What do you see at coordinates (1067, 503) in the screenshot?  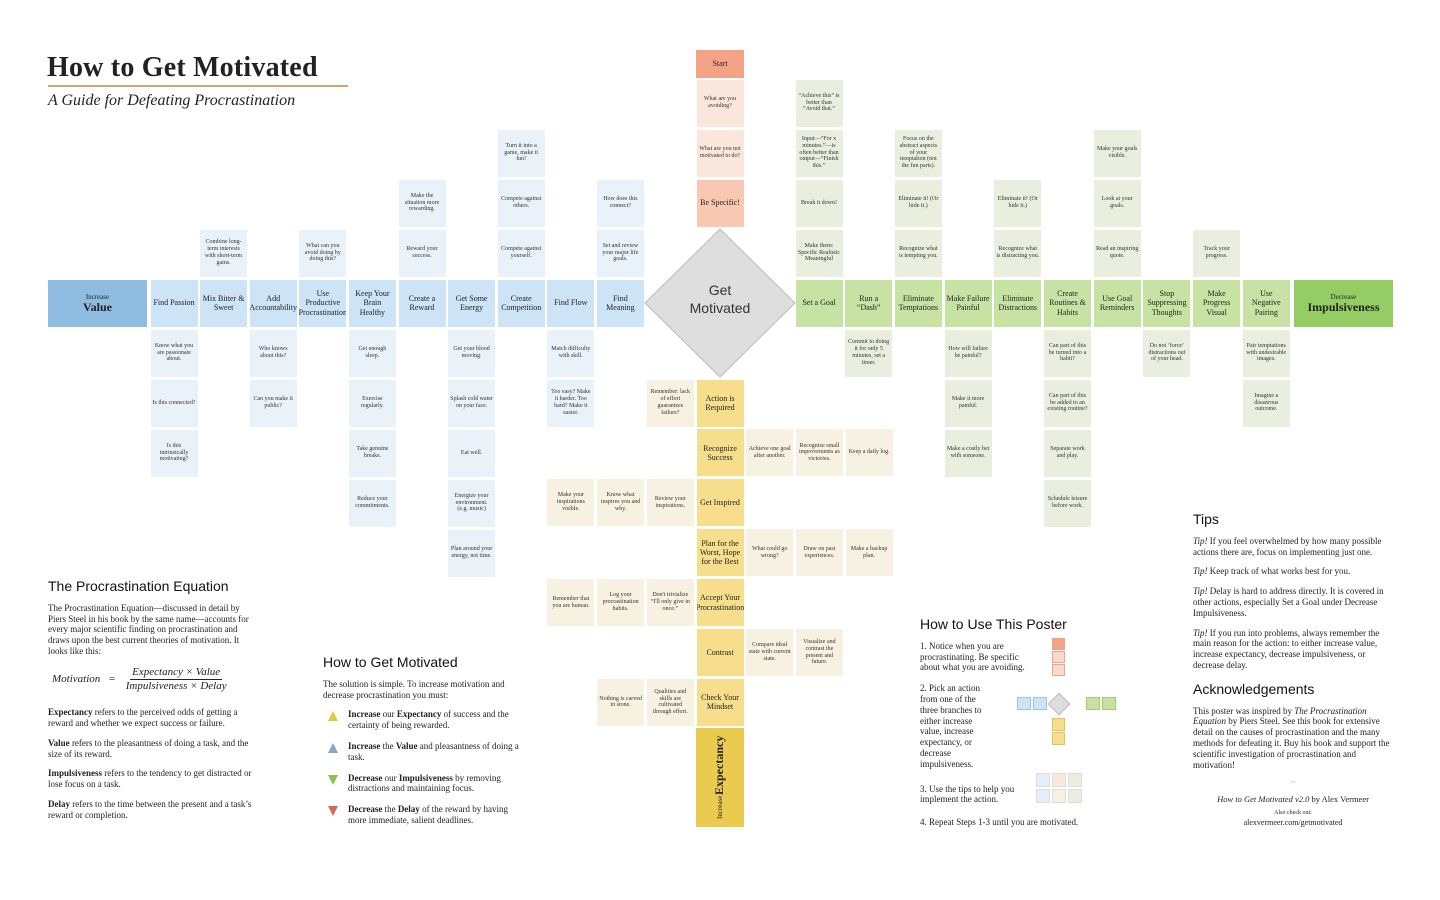 I see `tip-tile: Schedule leisure before work.` at bounding box center [1067, 503].